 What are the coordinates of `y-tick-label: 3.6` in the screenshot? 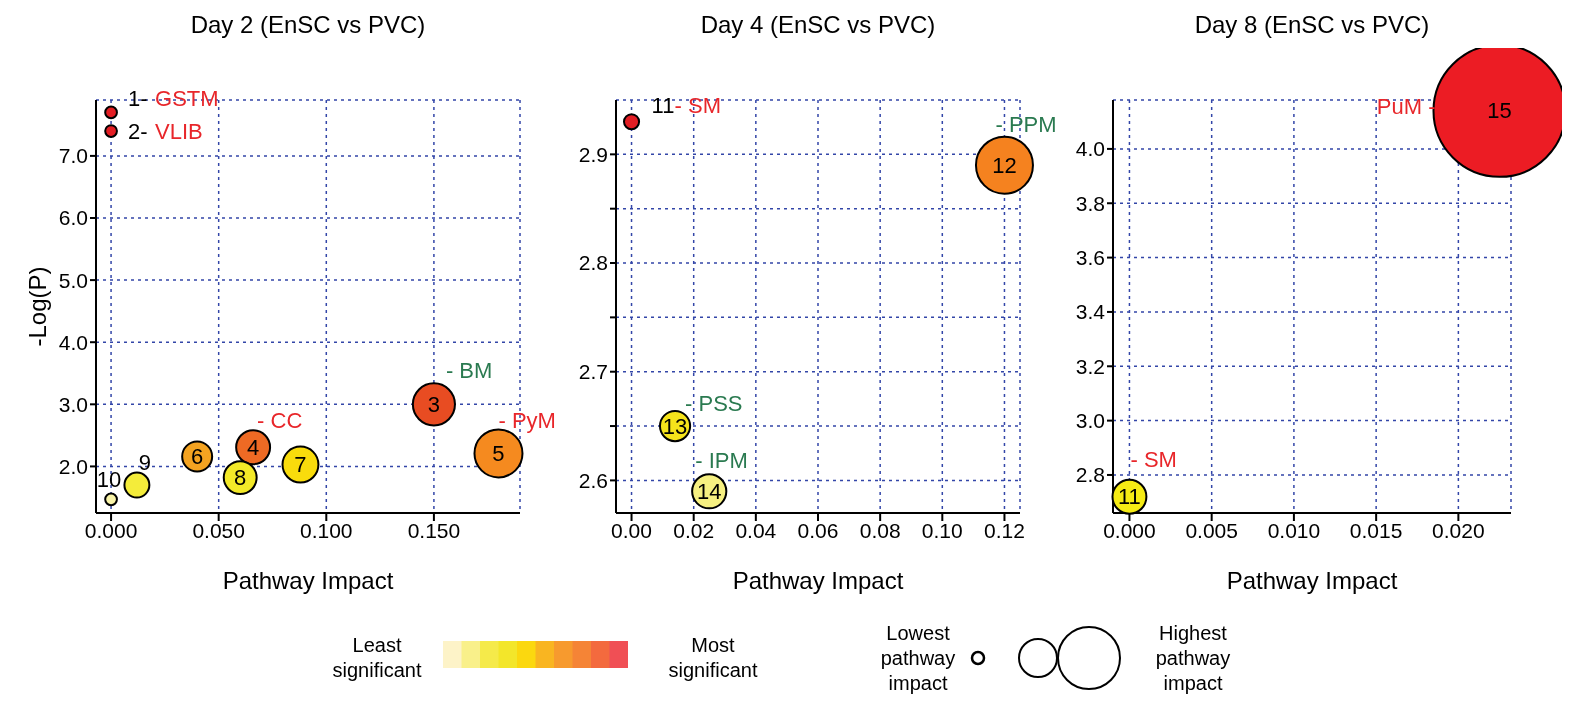 It's located at (1090, 258).